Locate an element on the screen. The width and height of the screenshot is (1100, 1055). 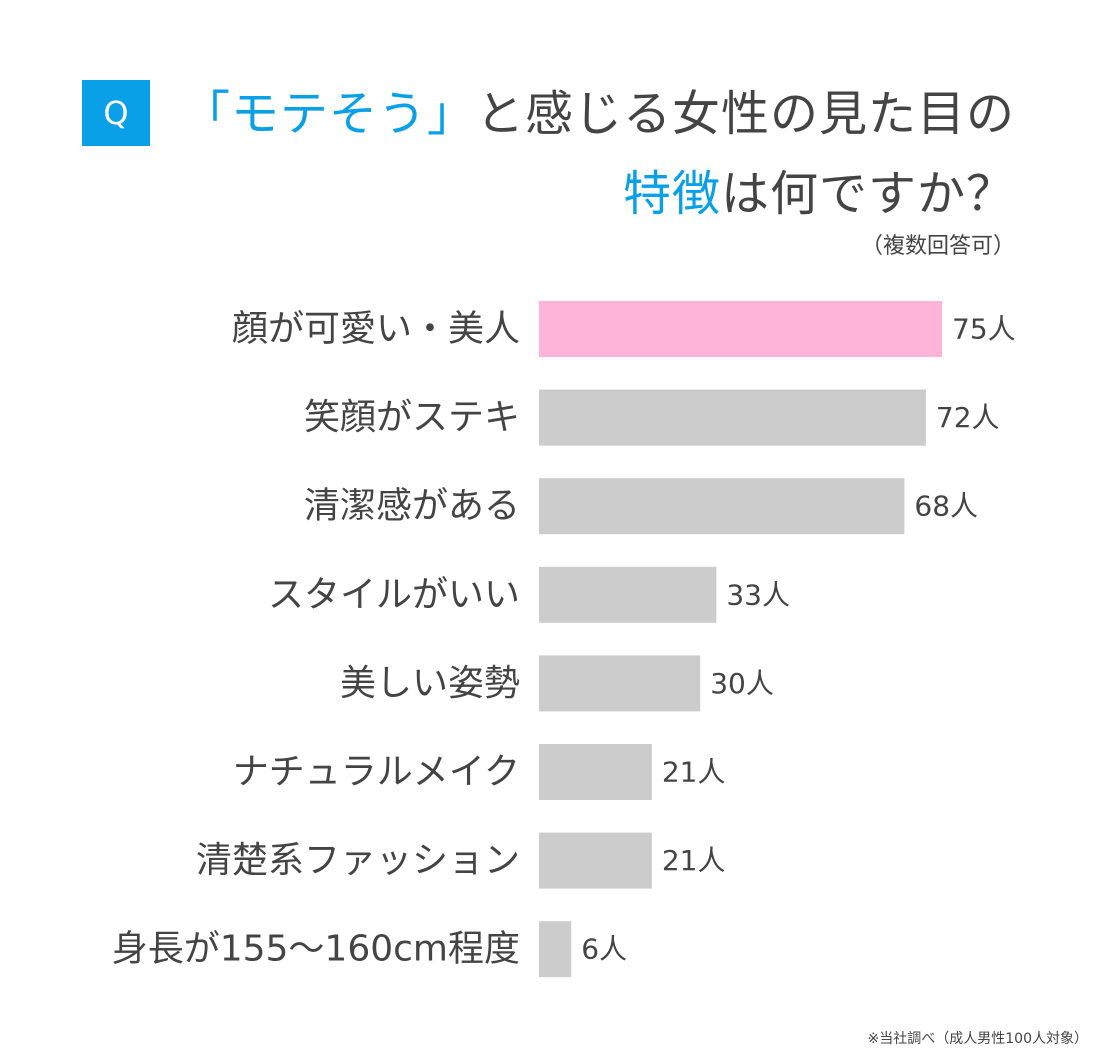
category-label: ナチュラルメイク is located at coordinates (376, 772).